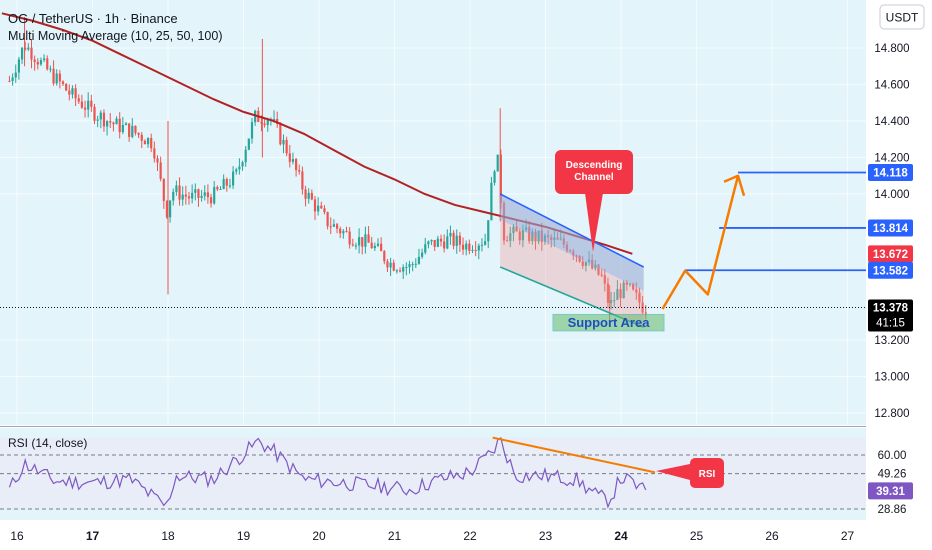 The height and width of the screenshot is (550, 932). Describe the element at coordinates (93, 18) in the screenshot. I see `symbol-title: OG / TetherUS · 1h · Binance` at that location.